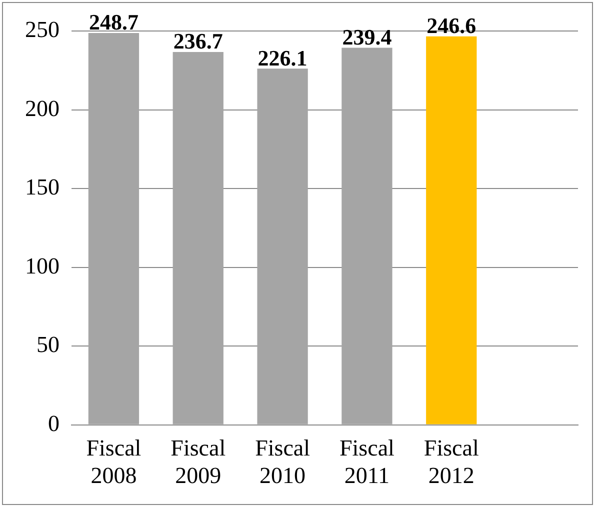  I want to click on x-tick-label: Fiscal 2009, so click(198, 462).